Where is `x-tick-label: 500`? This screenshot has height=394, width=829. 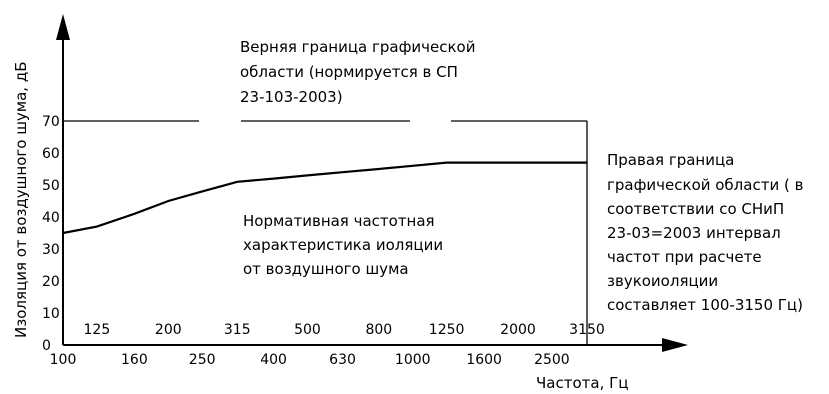
x-tick-label: 500 is located at coordinates (307, 330).